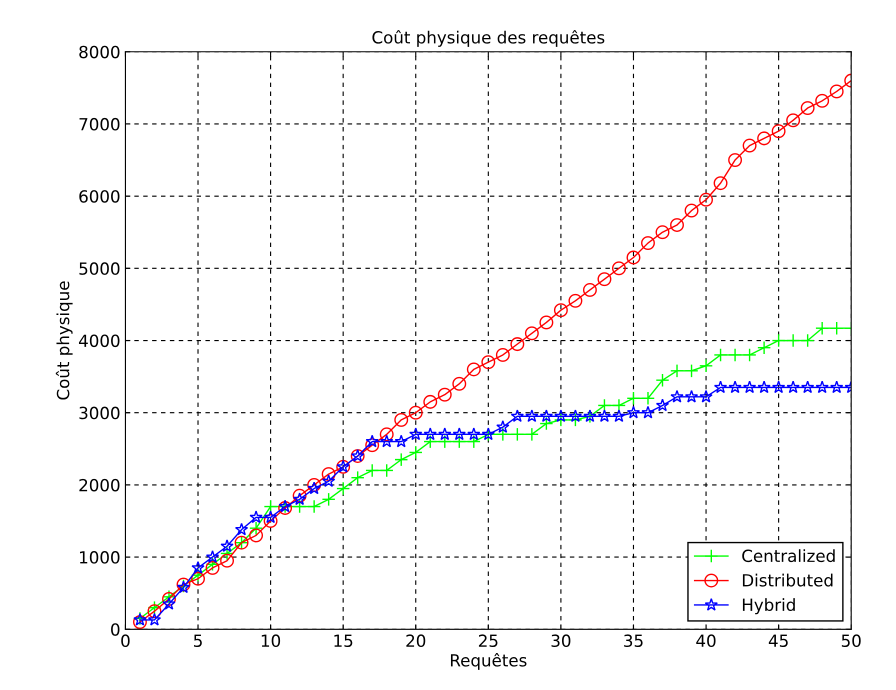  What do you see at coordinates (787, 580) in the screenshot?
I see `legend-label: Distributed` at bounding box center [787, 580].